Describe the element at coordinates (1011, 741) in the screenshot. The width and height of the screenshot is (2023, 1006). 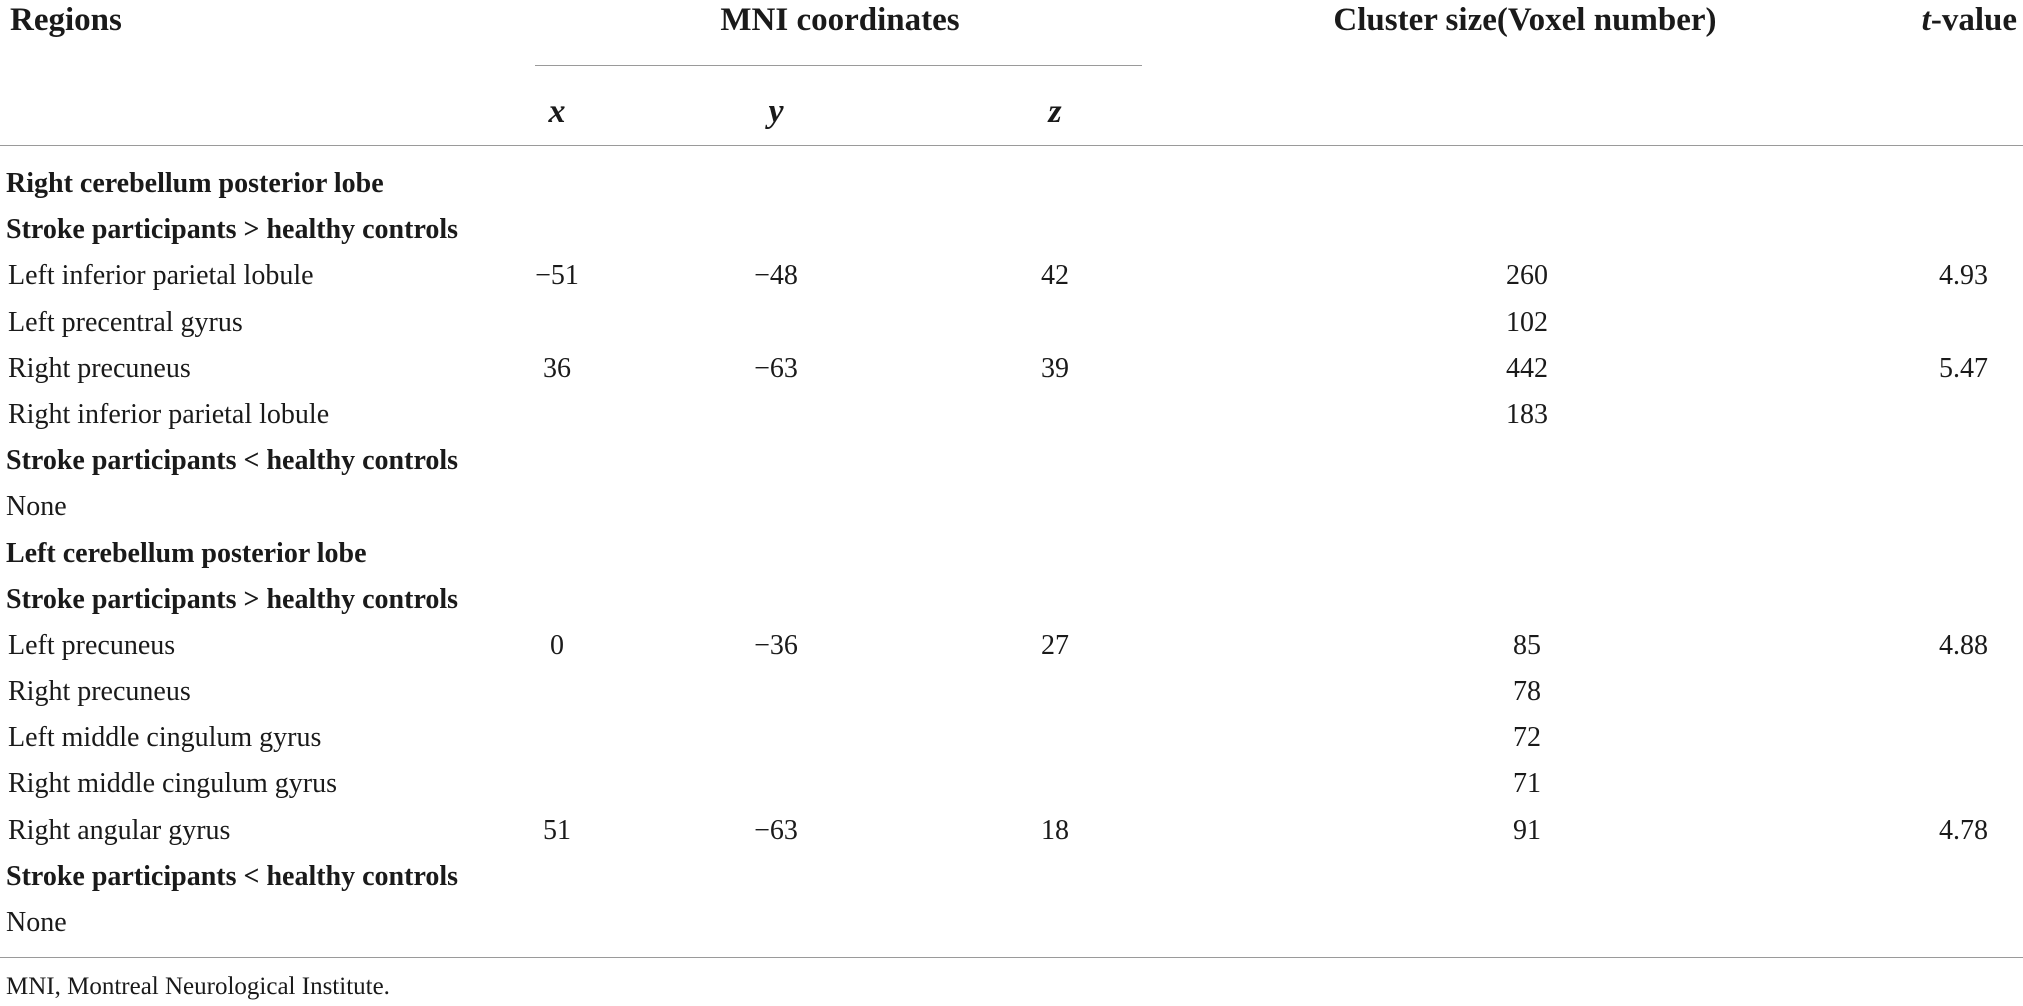
I see `table-row: Left middle cingulum gyrus 72` at that location.